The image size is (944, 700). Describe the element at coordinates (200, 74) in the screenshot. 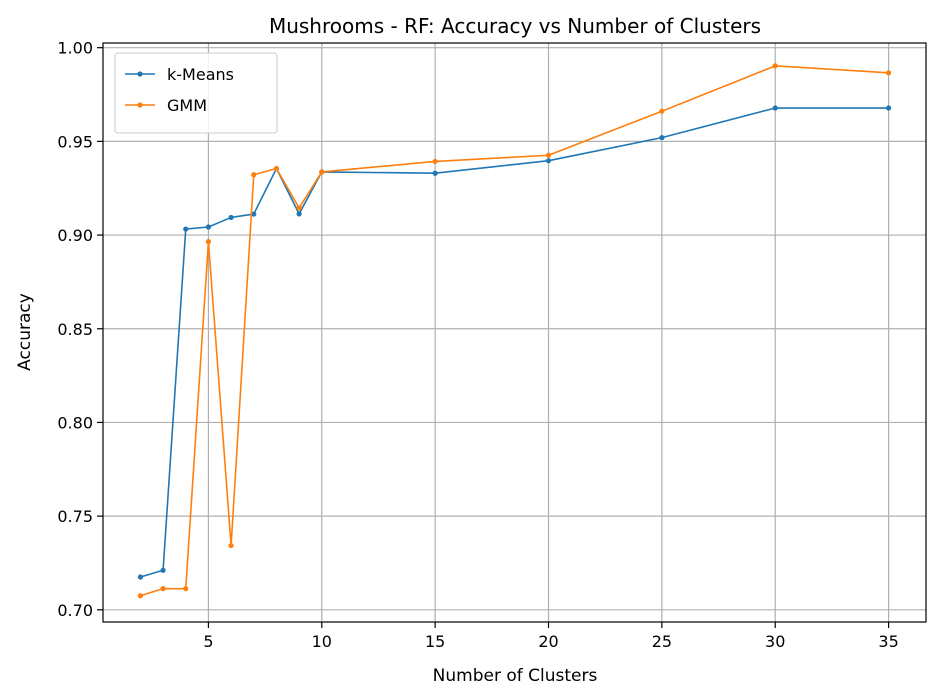

I see `legend-label: k-Means` at that location.